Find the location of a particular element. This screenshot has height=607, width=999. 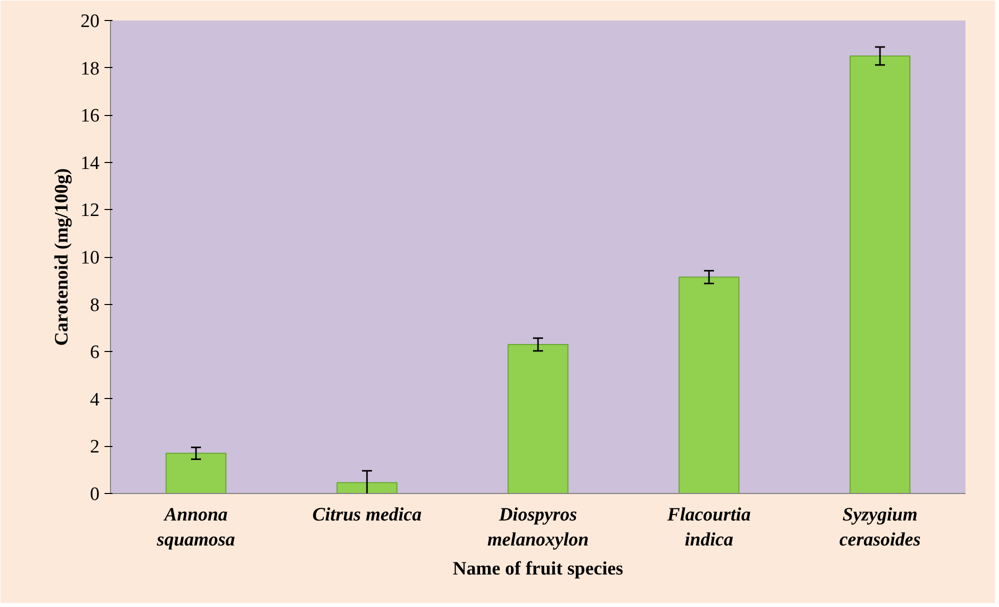

y-tick-label: 4 is located at coordinates (95, 399).